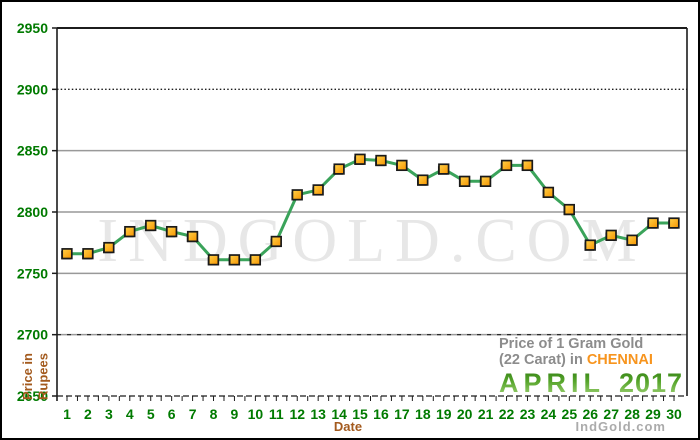  I want to click on x-tick-label-10: 10, so click(256, 414).